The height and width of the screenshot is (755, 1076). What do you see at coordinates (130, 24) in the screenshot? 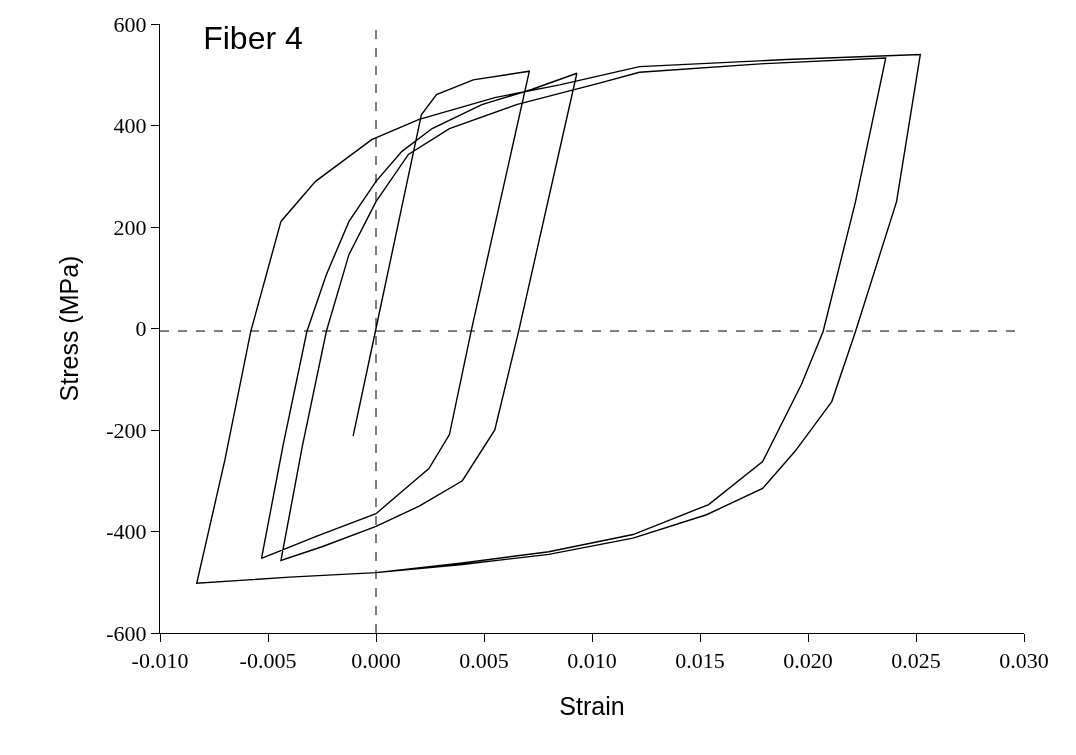
I see `y-tick-label: 600` at bounding box center [130, 24].